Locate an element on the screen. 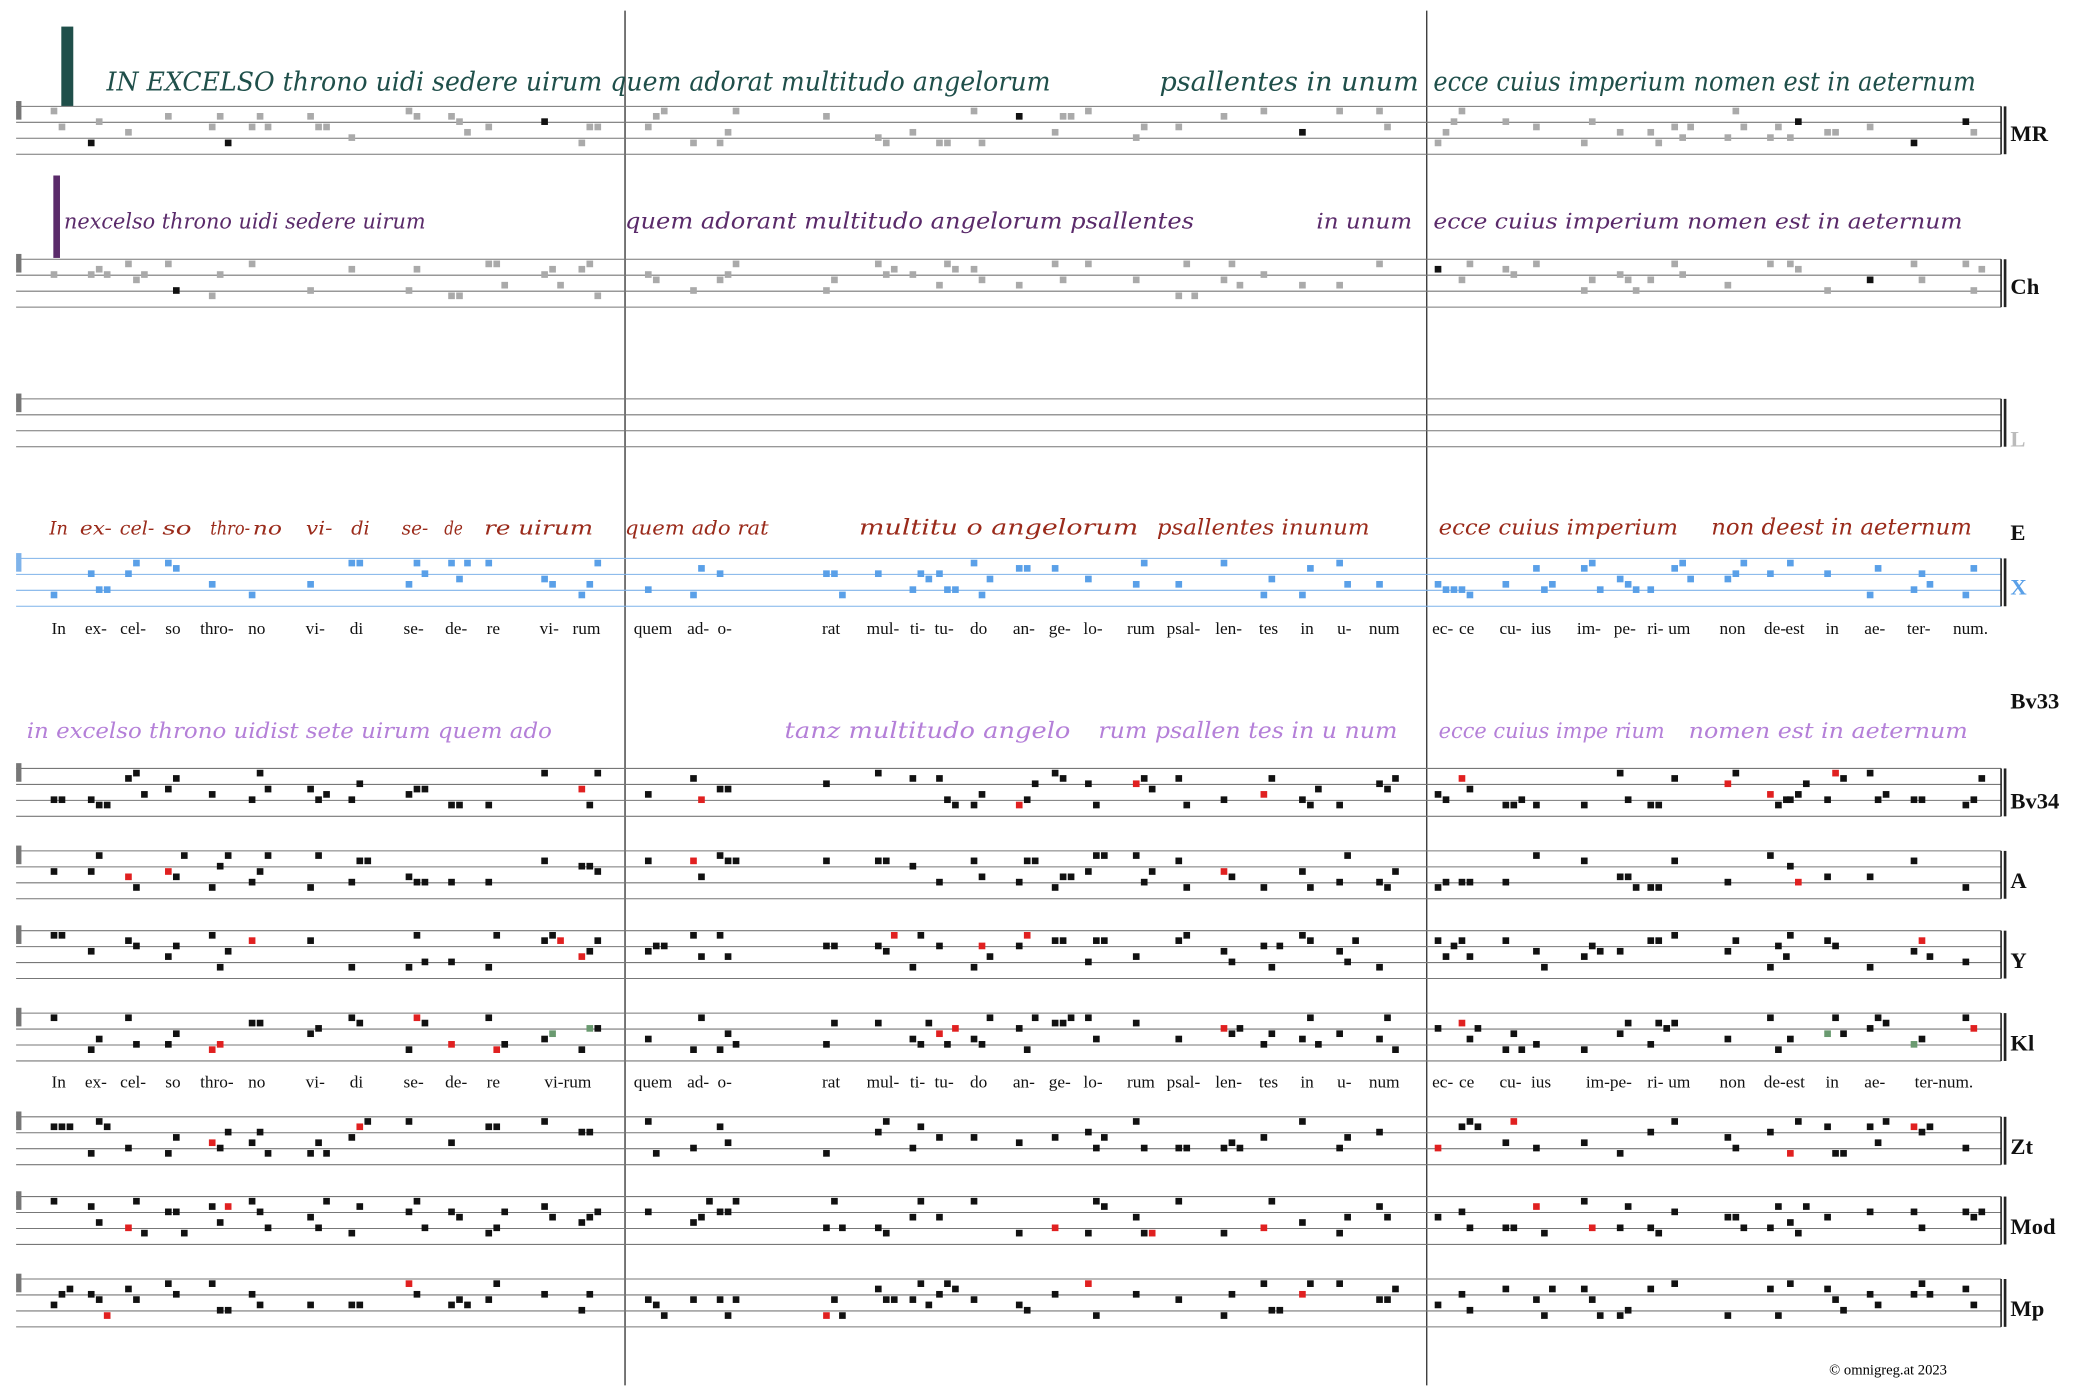 Image resolution: width=2085 pixels, height=1396 pixels. lyric: ius is located at coordinates (1541, 1082).